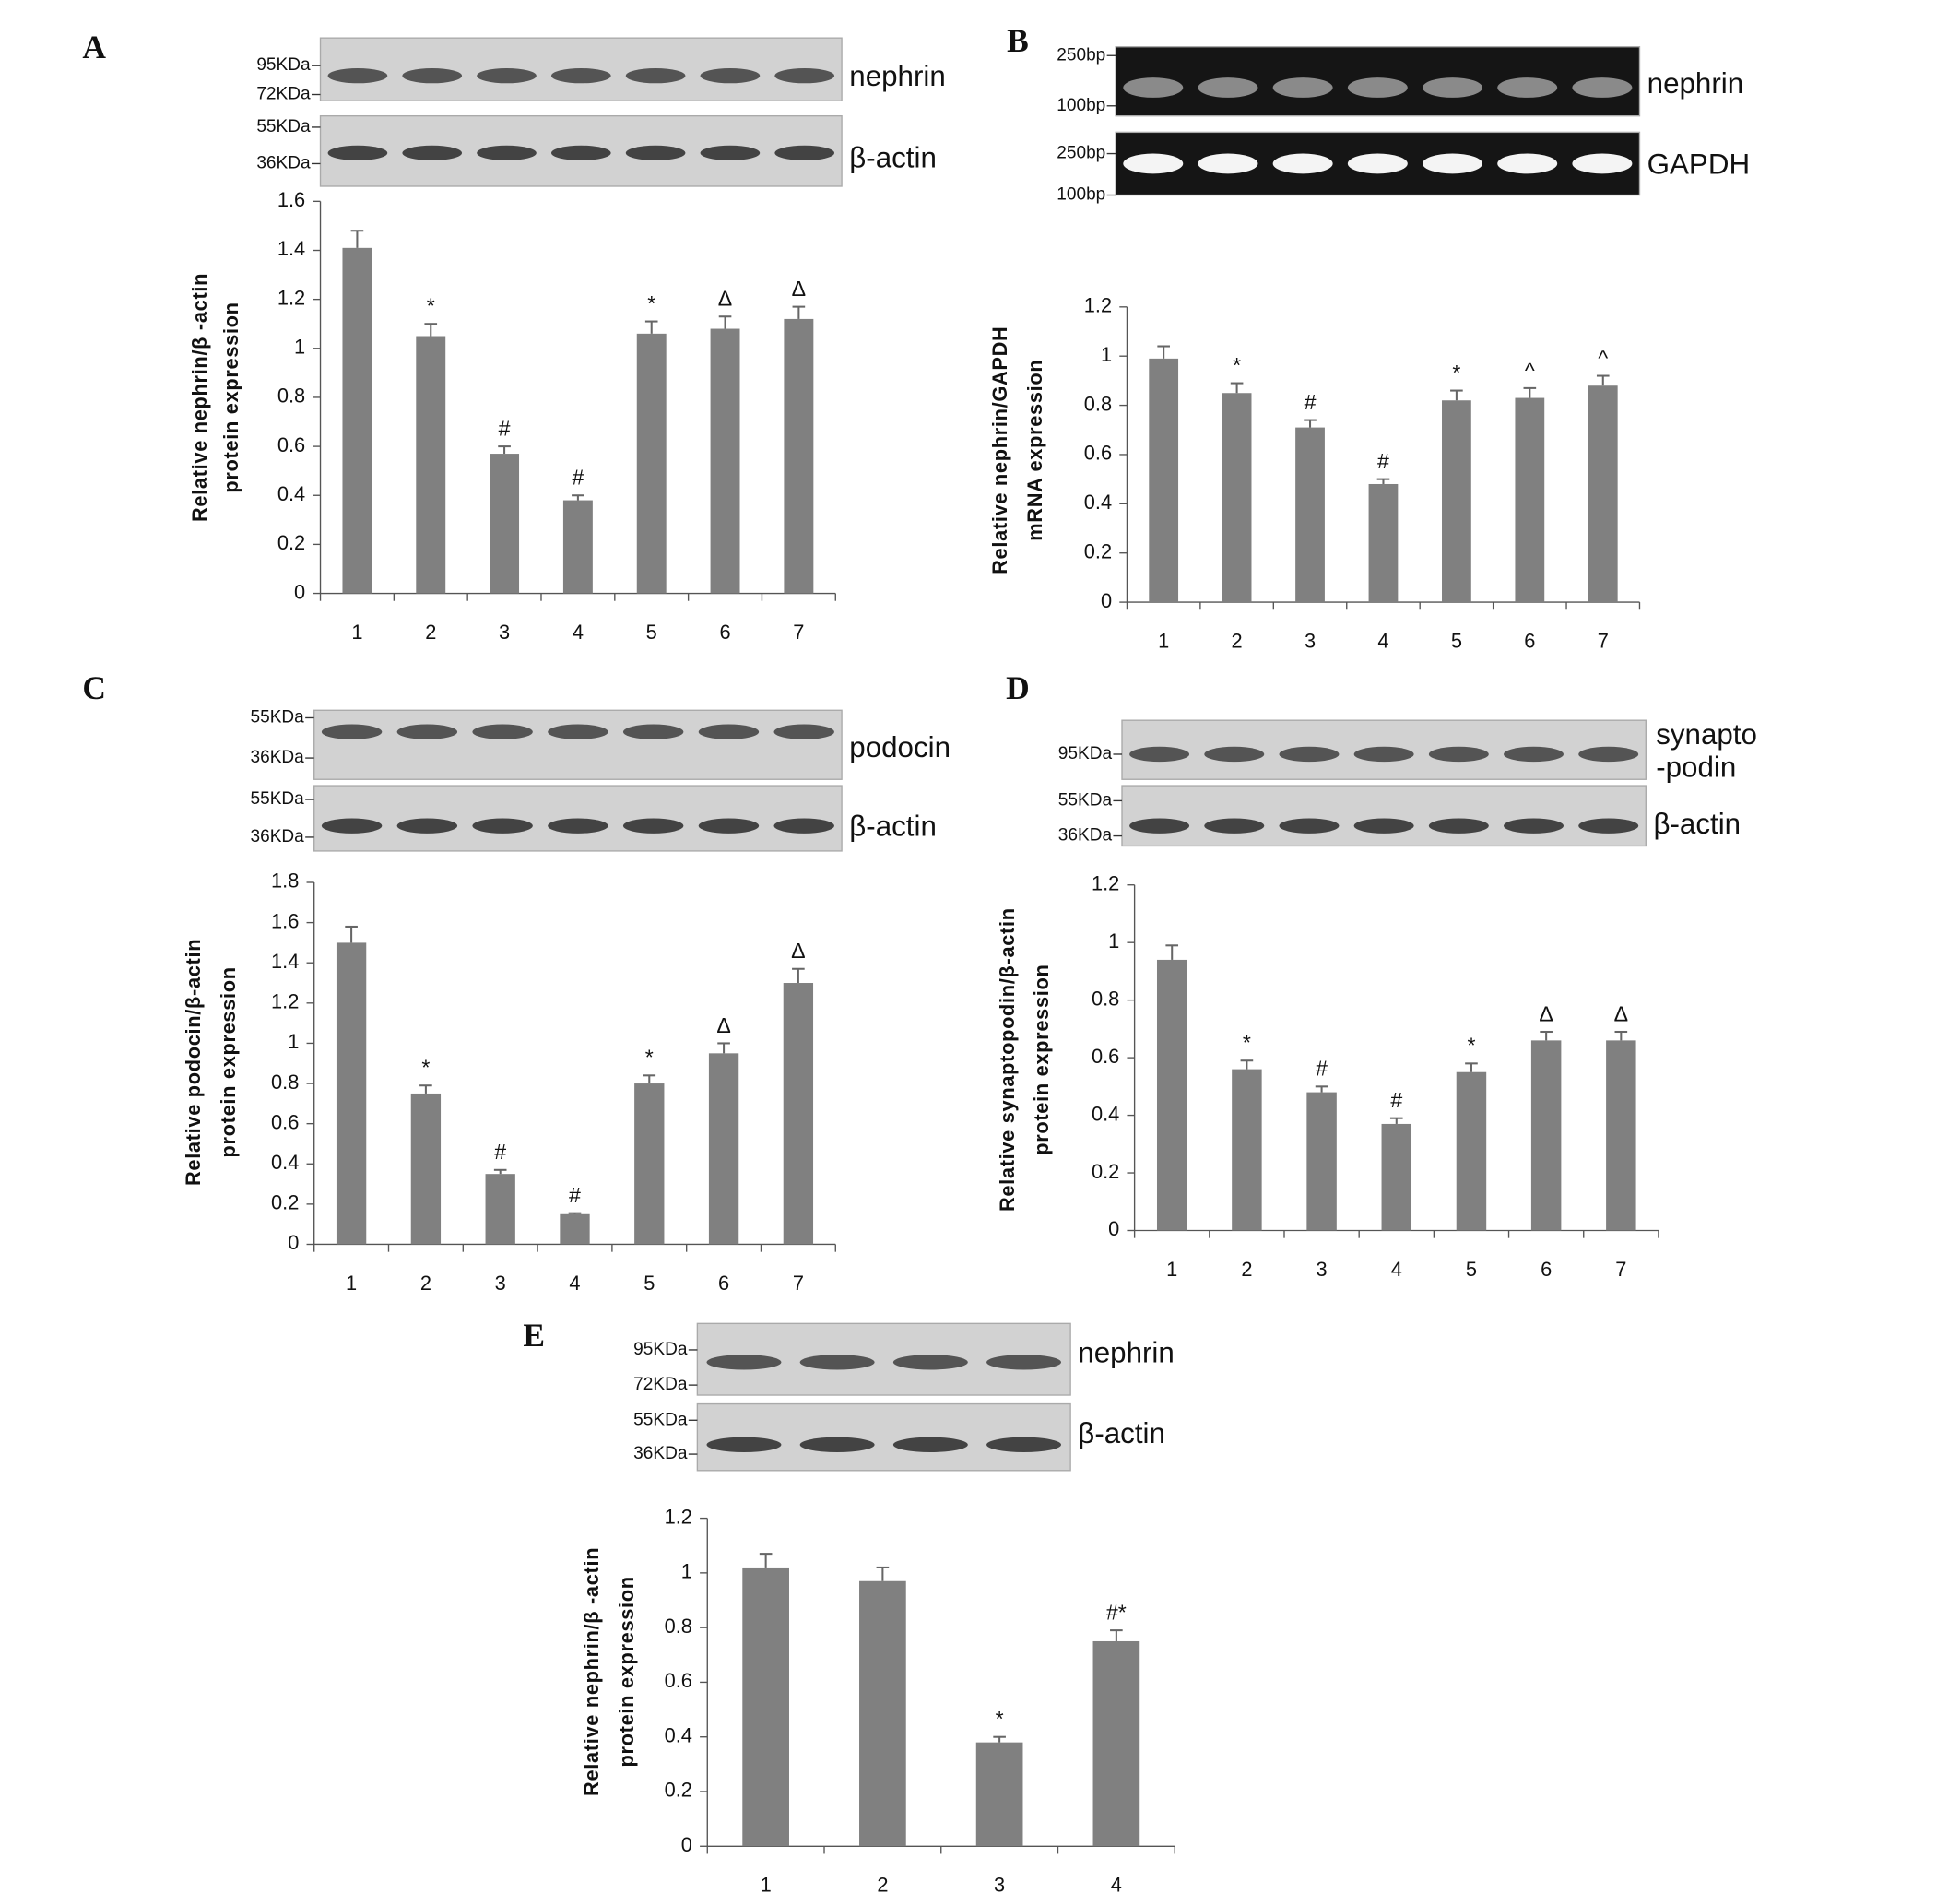 This screenshot has width=1960, height=1893. Describe the element at coordinates (1007, 1059) in the screenshot. I see `y-axis-label: Relative synaptopodin/β-actin` at that location.